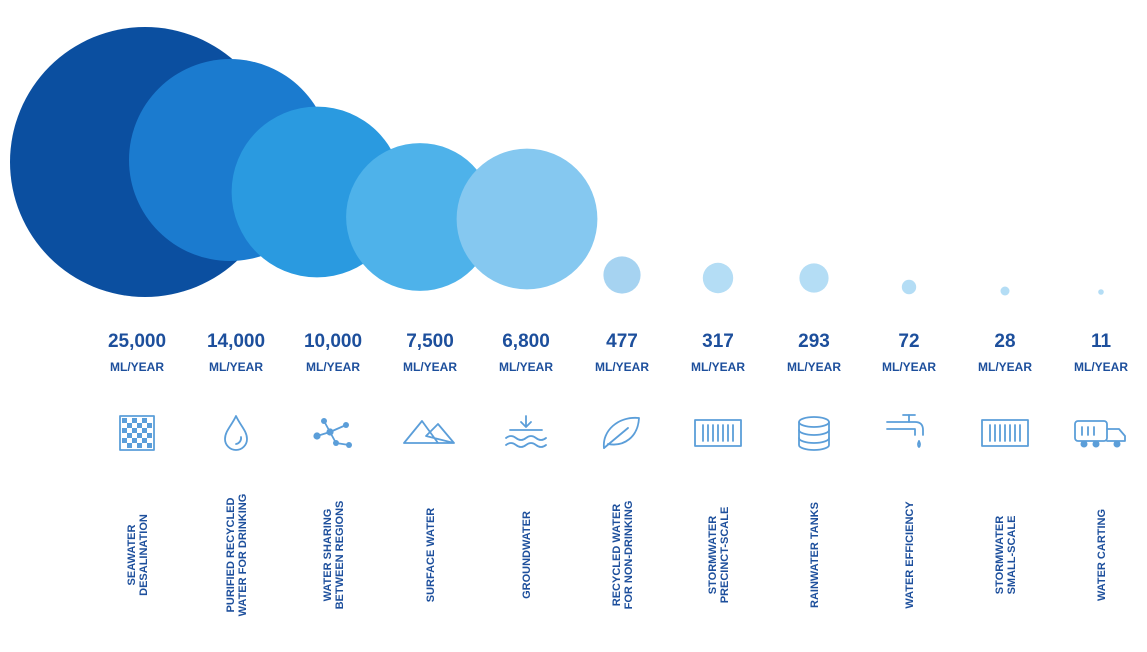 The height and width of the screenshot is (652, 1147). What do you see at coordinates (1101, 341) in the screenshot?
I see `value-label: 11` at bounding box center [1101, 341].